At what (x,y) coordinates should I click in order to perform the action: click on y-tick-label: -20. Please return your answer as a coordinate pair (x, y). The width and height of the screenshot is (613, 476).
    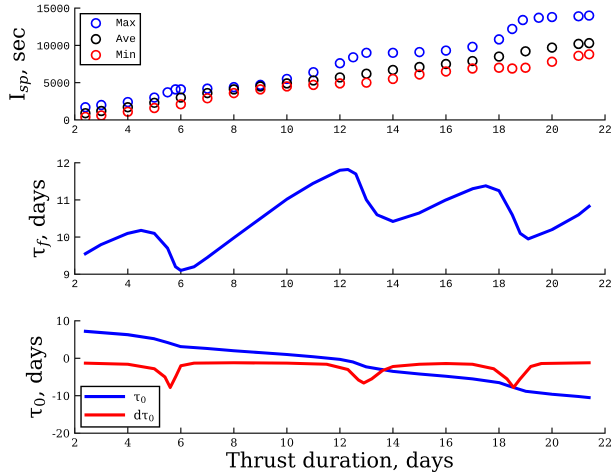
    Looking at the image, I should click on (61, 433).